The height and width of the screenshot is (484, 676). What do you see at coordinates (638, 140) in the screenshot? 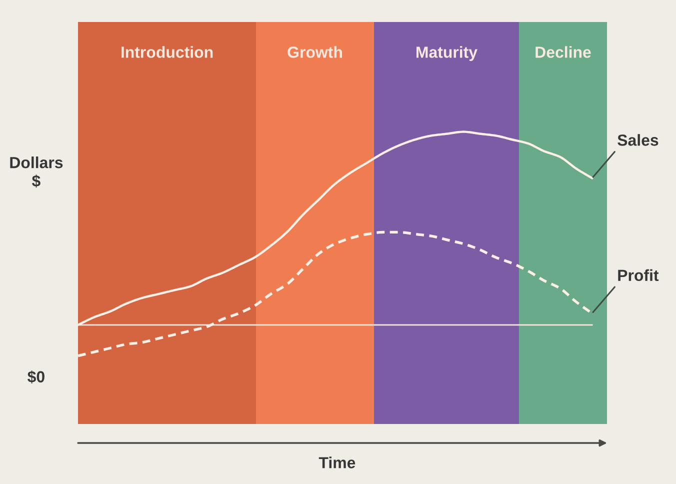
I see `text: Sales` at bounding box center [638, 140].